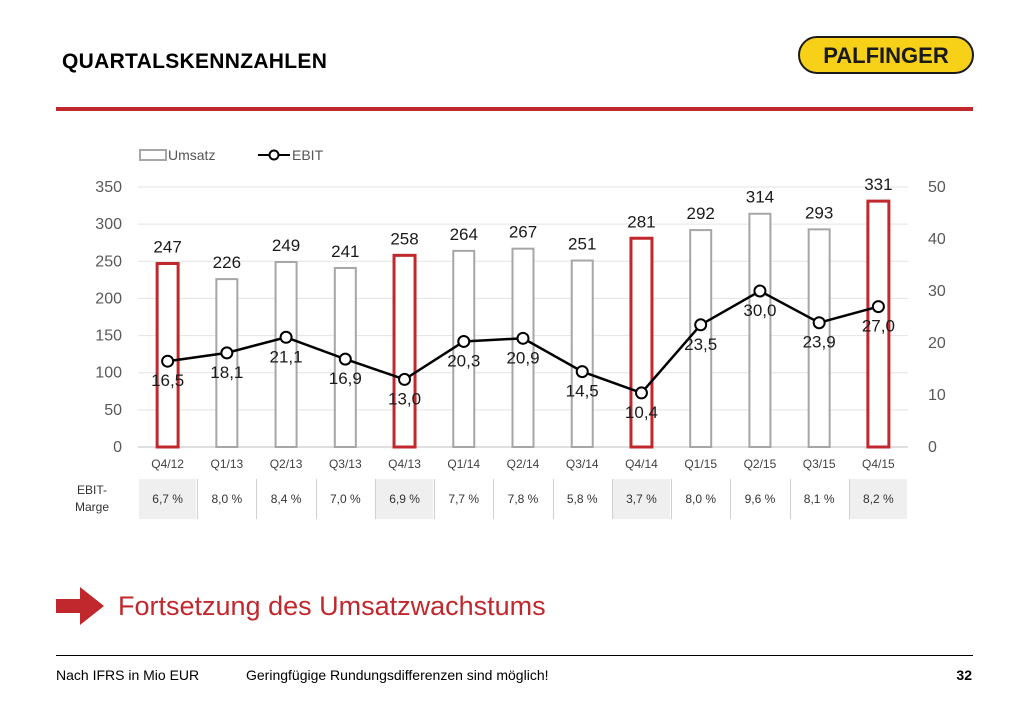 This screenshot has height=702, width=1024. Describe the element at coordinates (937, 317) in the screenshot. I see `right-axis-ticks: 0 10 20 30 40 50` at that location.